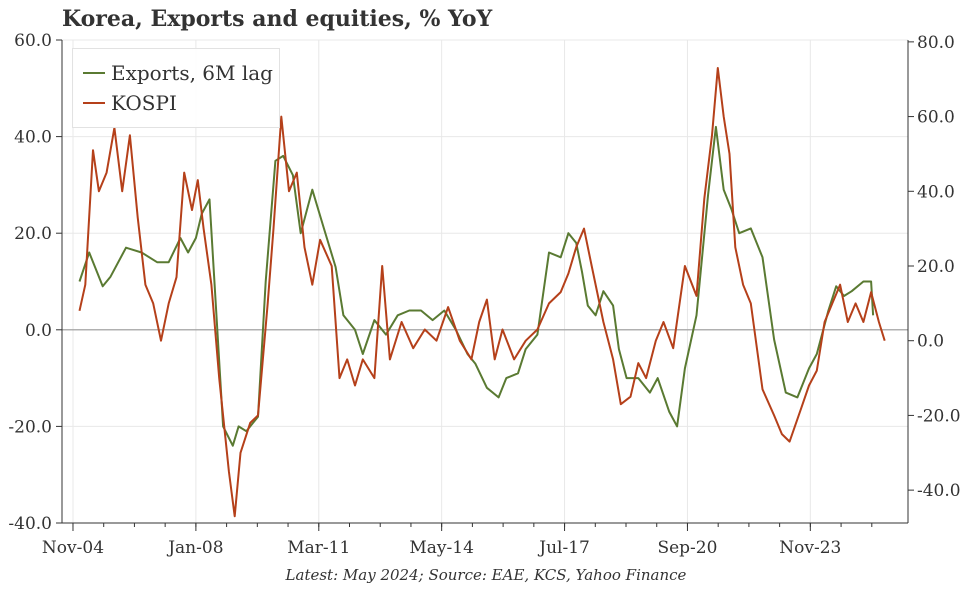 The width and height of the screenshot is (972, 589). I want to click on y-left-tick-label: 40.0, so click(33, 138).